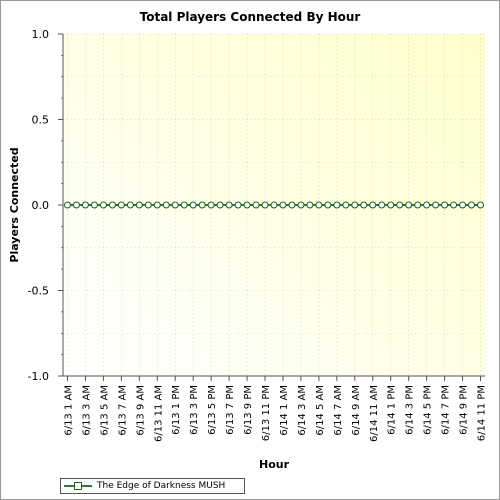 This screenshot has height=500, width=500. What do you see at coordinates (338, 410) in the screenshot?
I see `x-tick-label: 6/14 7 AM` at bounding box center [338, 410].